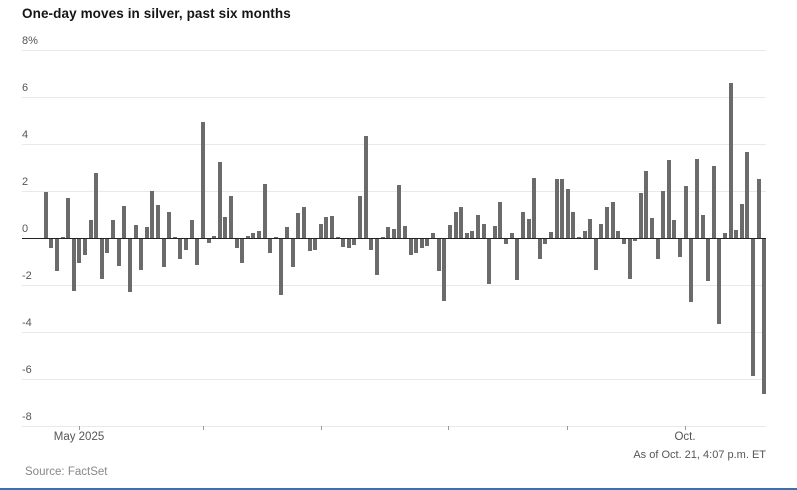 This screenshot has height=490, width=797. Describe the element at coordinates (394, 332) in the screenshot. I see `gridline--4` at that location.